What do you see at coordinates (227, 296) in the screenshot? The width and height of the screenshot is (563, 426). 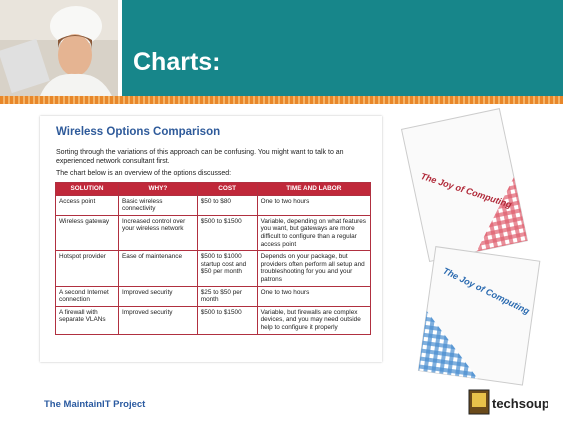 I see `table-cell: $25 to $50 per month` at bounding box center [227, 296].